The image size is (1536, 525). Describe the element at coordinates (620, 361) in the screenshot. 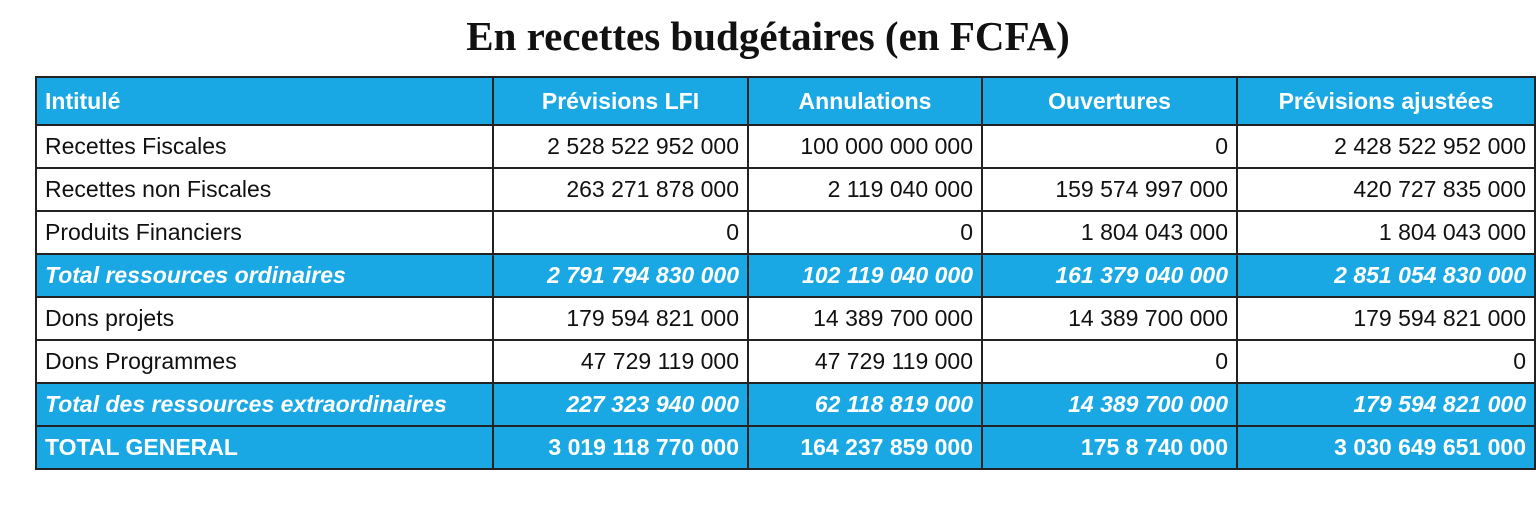

I see `cell-previsions-lfi: 47 729 119 000` at that location.